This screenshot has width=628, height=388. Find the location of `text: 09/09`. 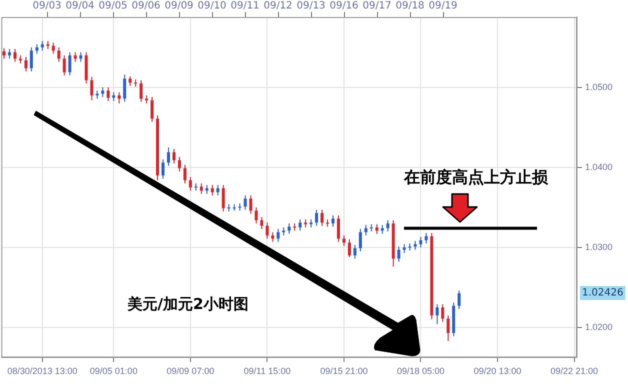

text: 09/09 is located at coordinates (179, 6).